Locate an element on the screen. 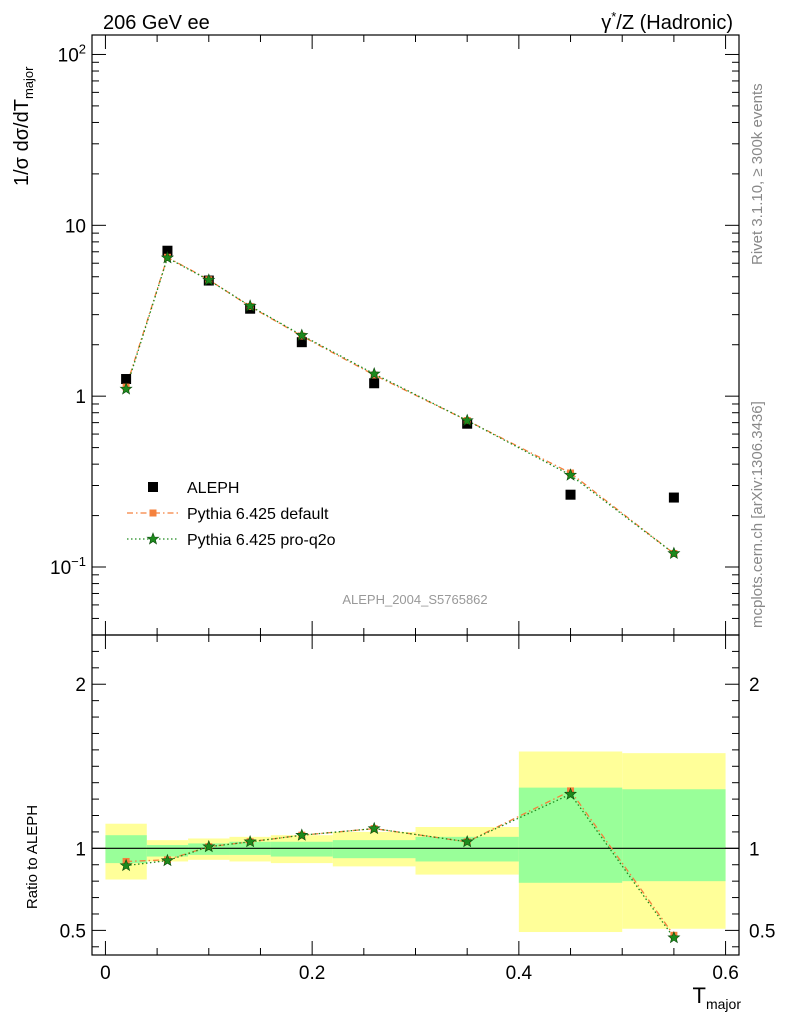 This screenshot has width=786, height=1024. top-ylabel-sub: major is located at coordinates (28, 82).